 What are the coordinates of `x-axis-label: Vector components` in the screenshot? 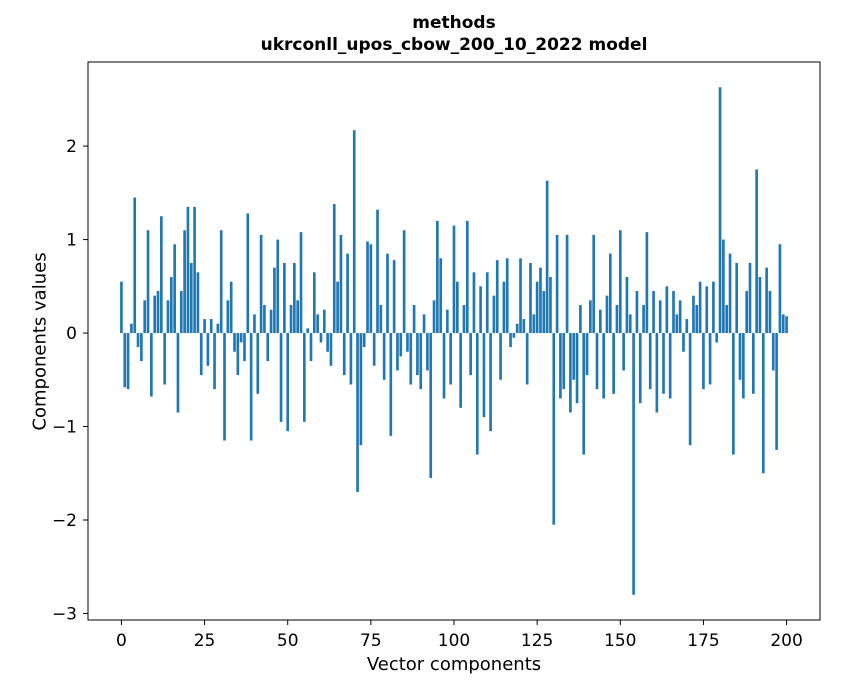 It's located at (454, 664).